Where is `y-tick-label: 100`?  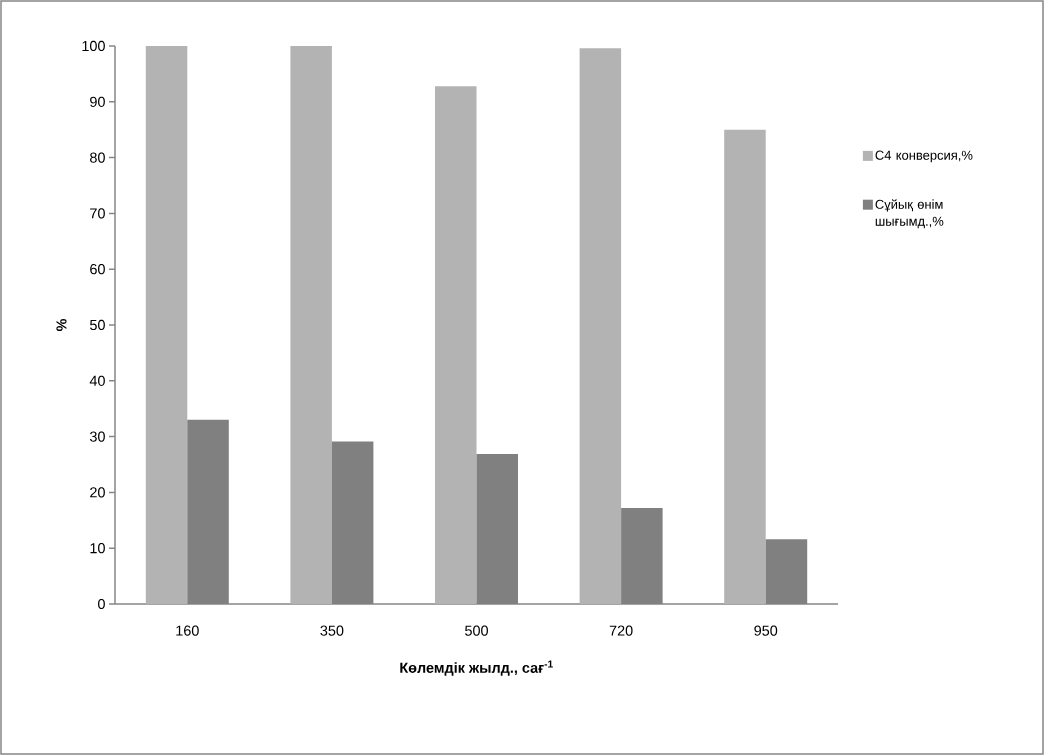 y-tick-label: 100 is located at coordinates (93, 46).